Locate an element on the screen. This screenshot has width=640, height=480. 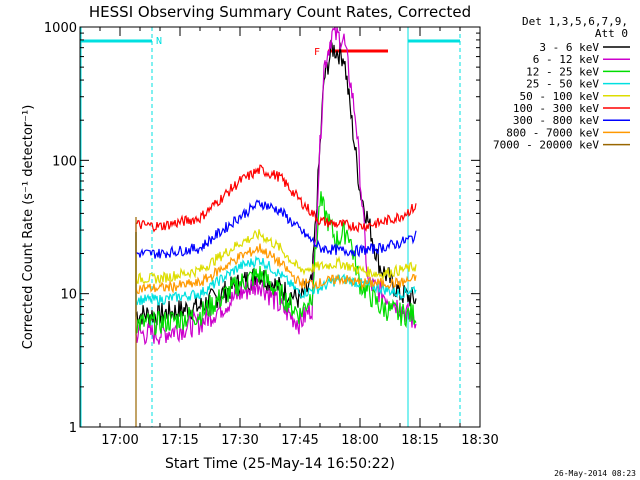
x-tick-label: 18:15 is located at coordinates (419, 440).